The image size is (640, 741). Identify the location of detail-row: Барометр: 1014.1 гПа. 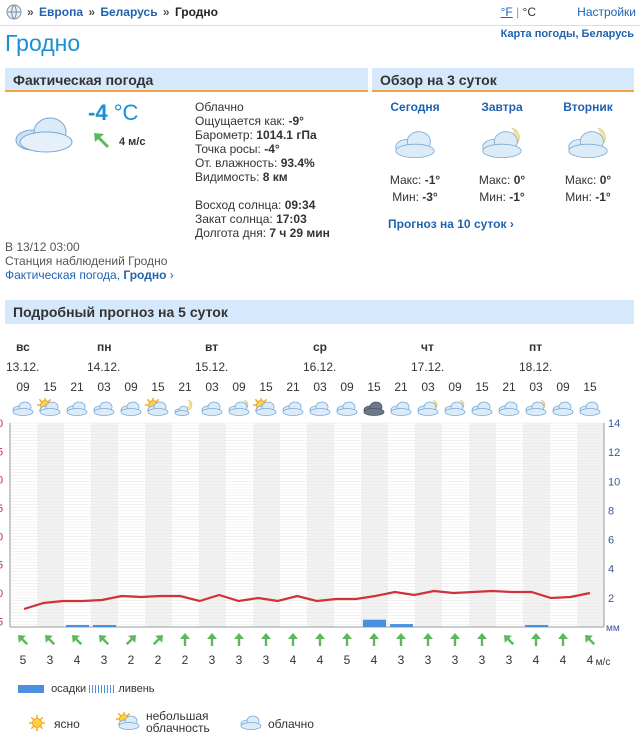
(262, 135).